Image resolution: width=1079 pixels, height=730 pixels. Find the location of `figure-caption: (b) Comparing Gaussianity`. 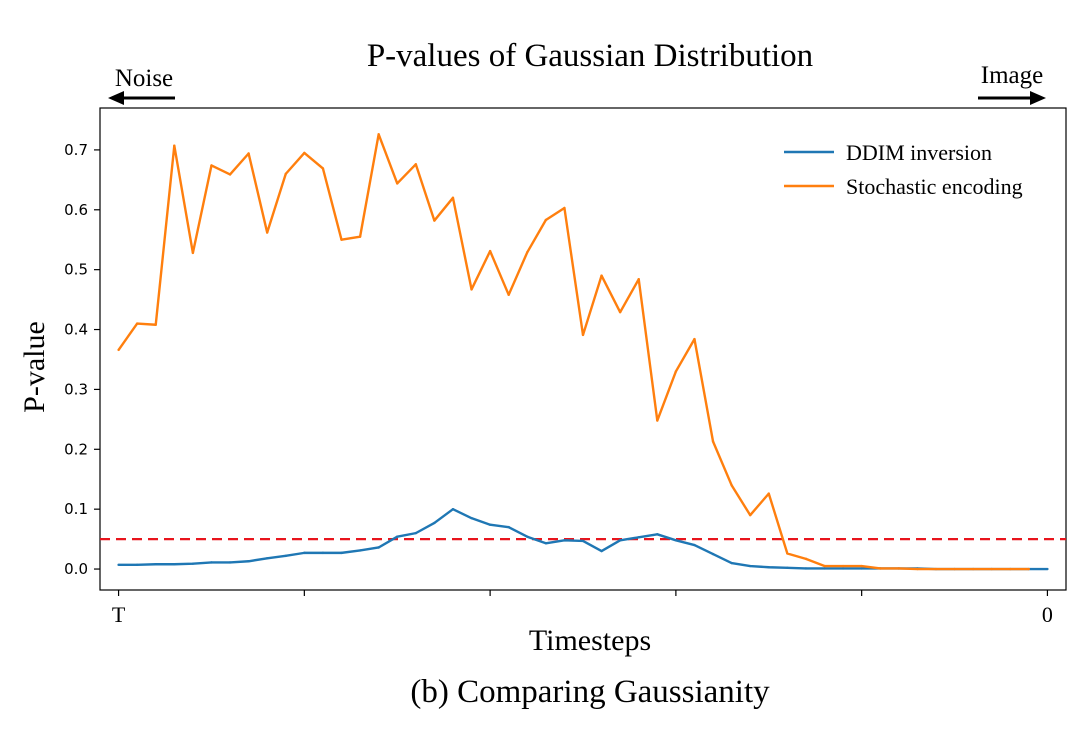

figure-caption: (b) Comparing Gaussianity is located at coordinates (590, 692).